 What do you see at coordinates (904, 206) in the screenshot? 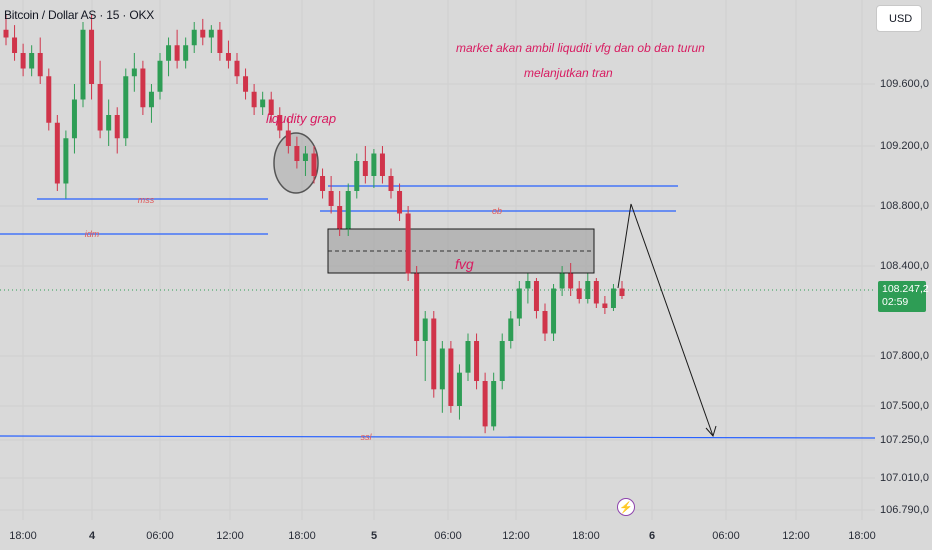
I see `price-axis-label: 108.800,0` at bounding box center [904, 206].